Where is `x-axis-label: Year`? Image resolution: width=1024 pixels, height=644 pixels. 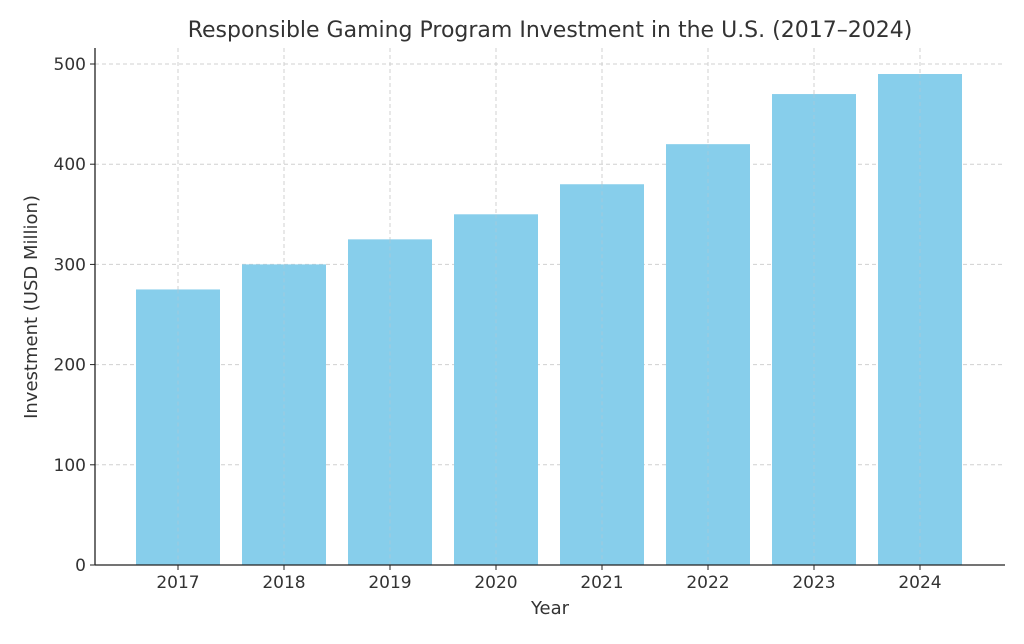
x-axis-label: Year is located at coordinates (550, 608).